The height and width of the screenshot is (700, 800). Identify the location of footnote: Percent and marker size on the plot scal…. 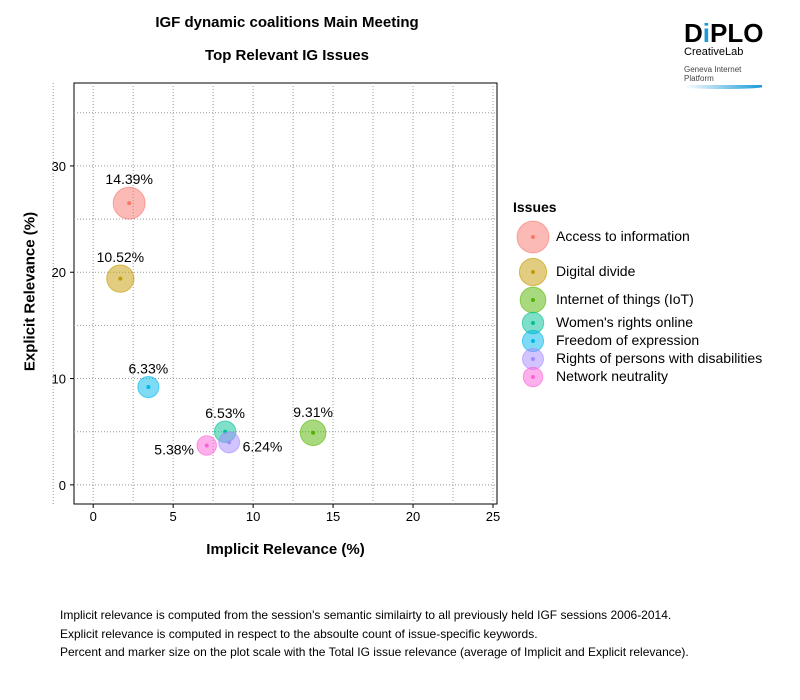
(374, 652).